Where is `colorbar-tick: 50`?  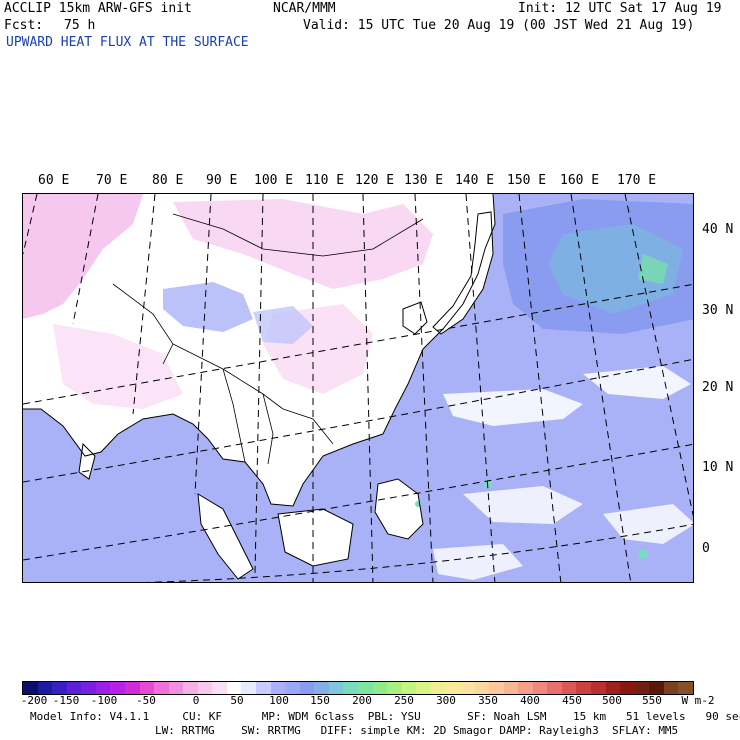 colorbar-tick: 50 is located at coordinates (237, 700).